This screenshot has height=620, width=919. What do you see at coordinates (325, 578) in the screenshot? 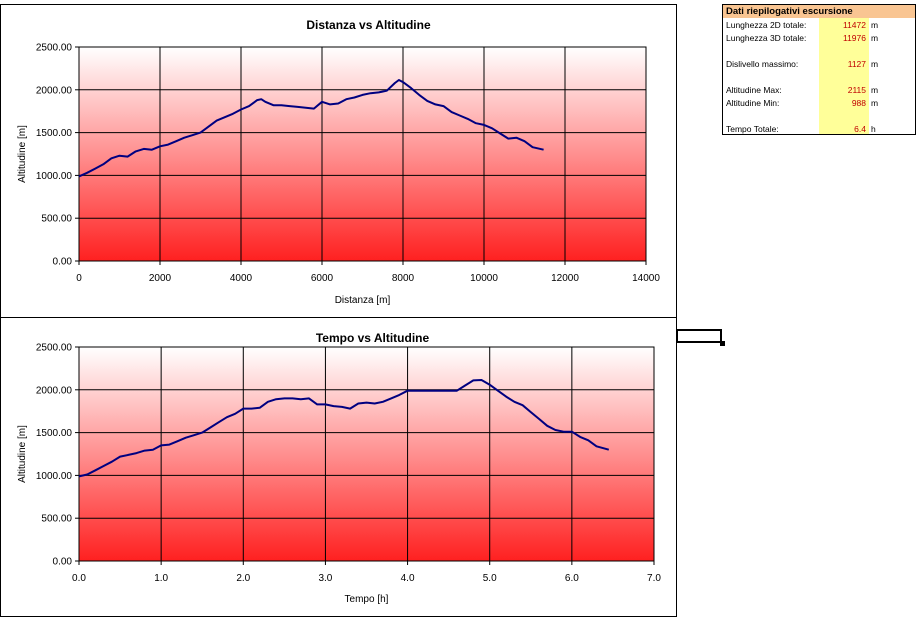
I see `x-tick-label: 3.0` at bounding box center [325, 578].